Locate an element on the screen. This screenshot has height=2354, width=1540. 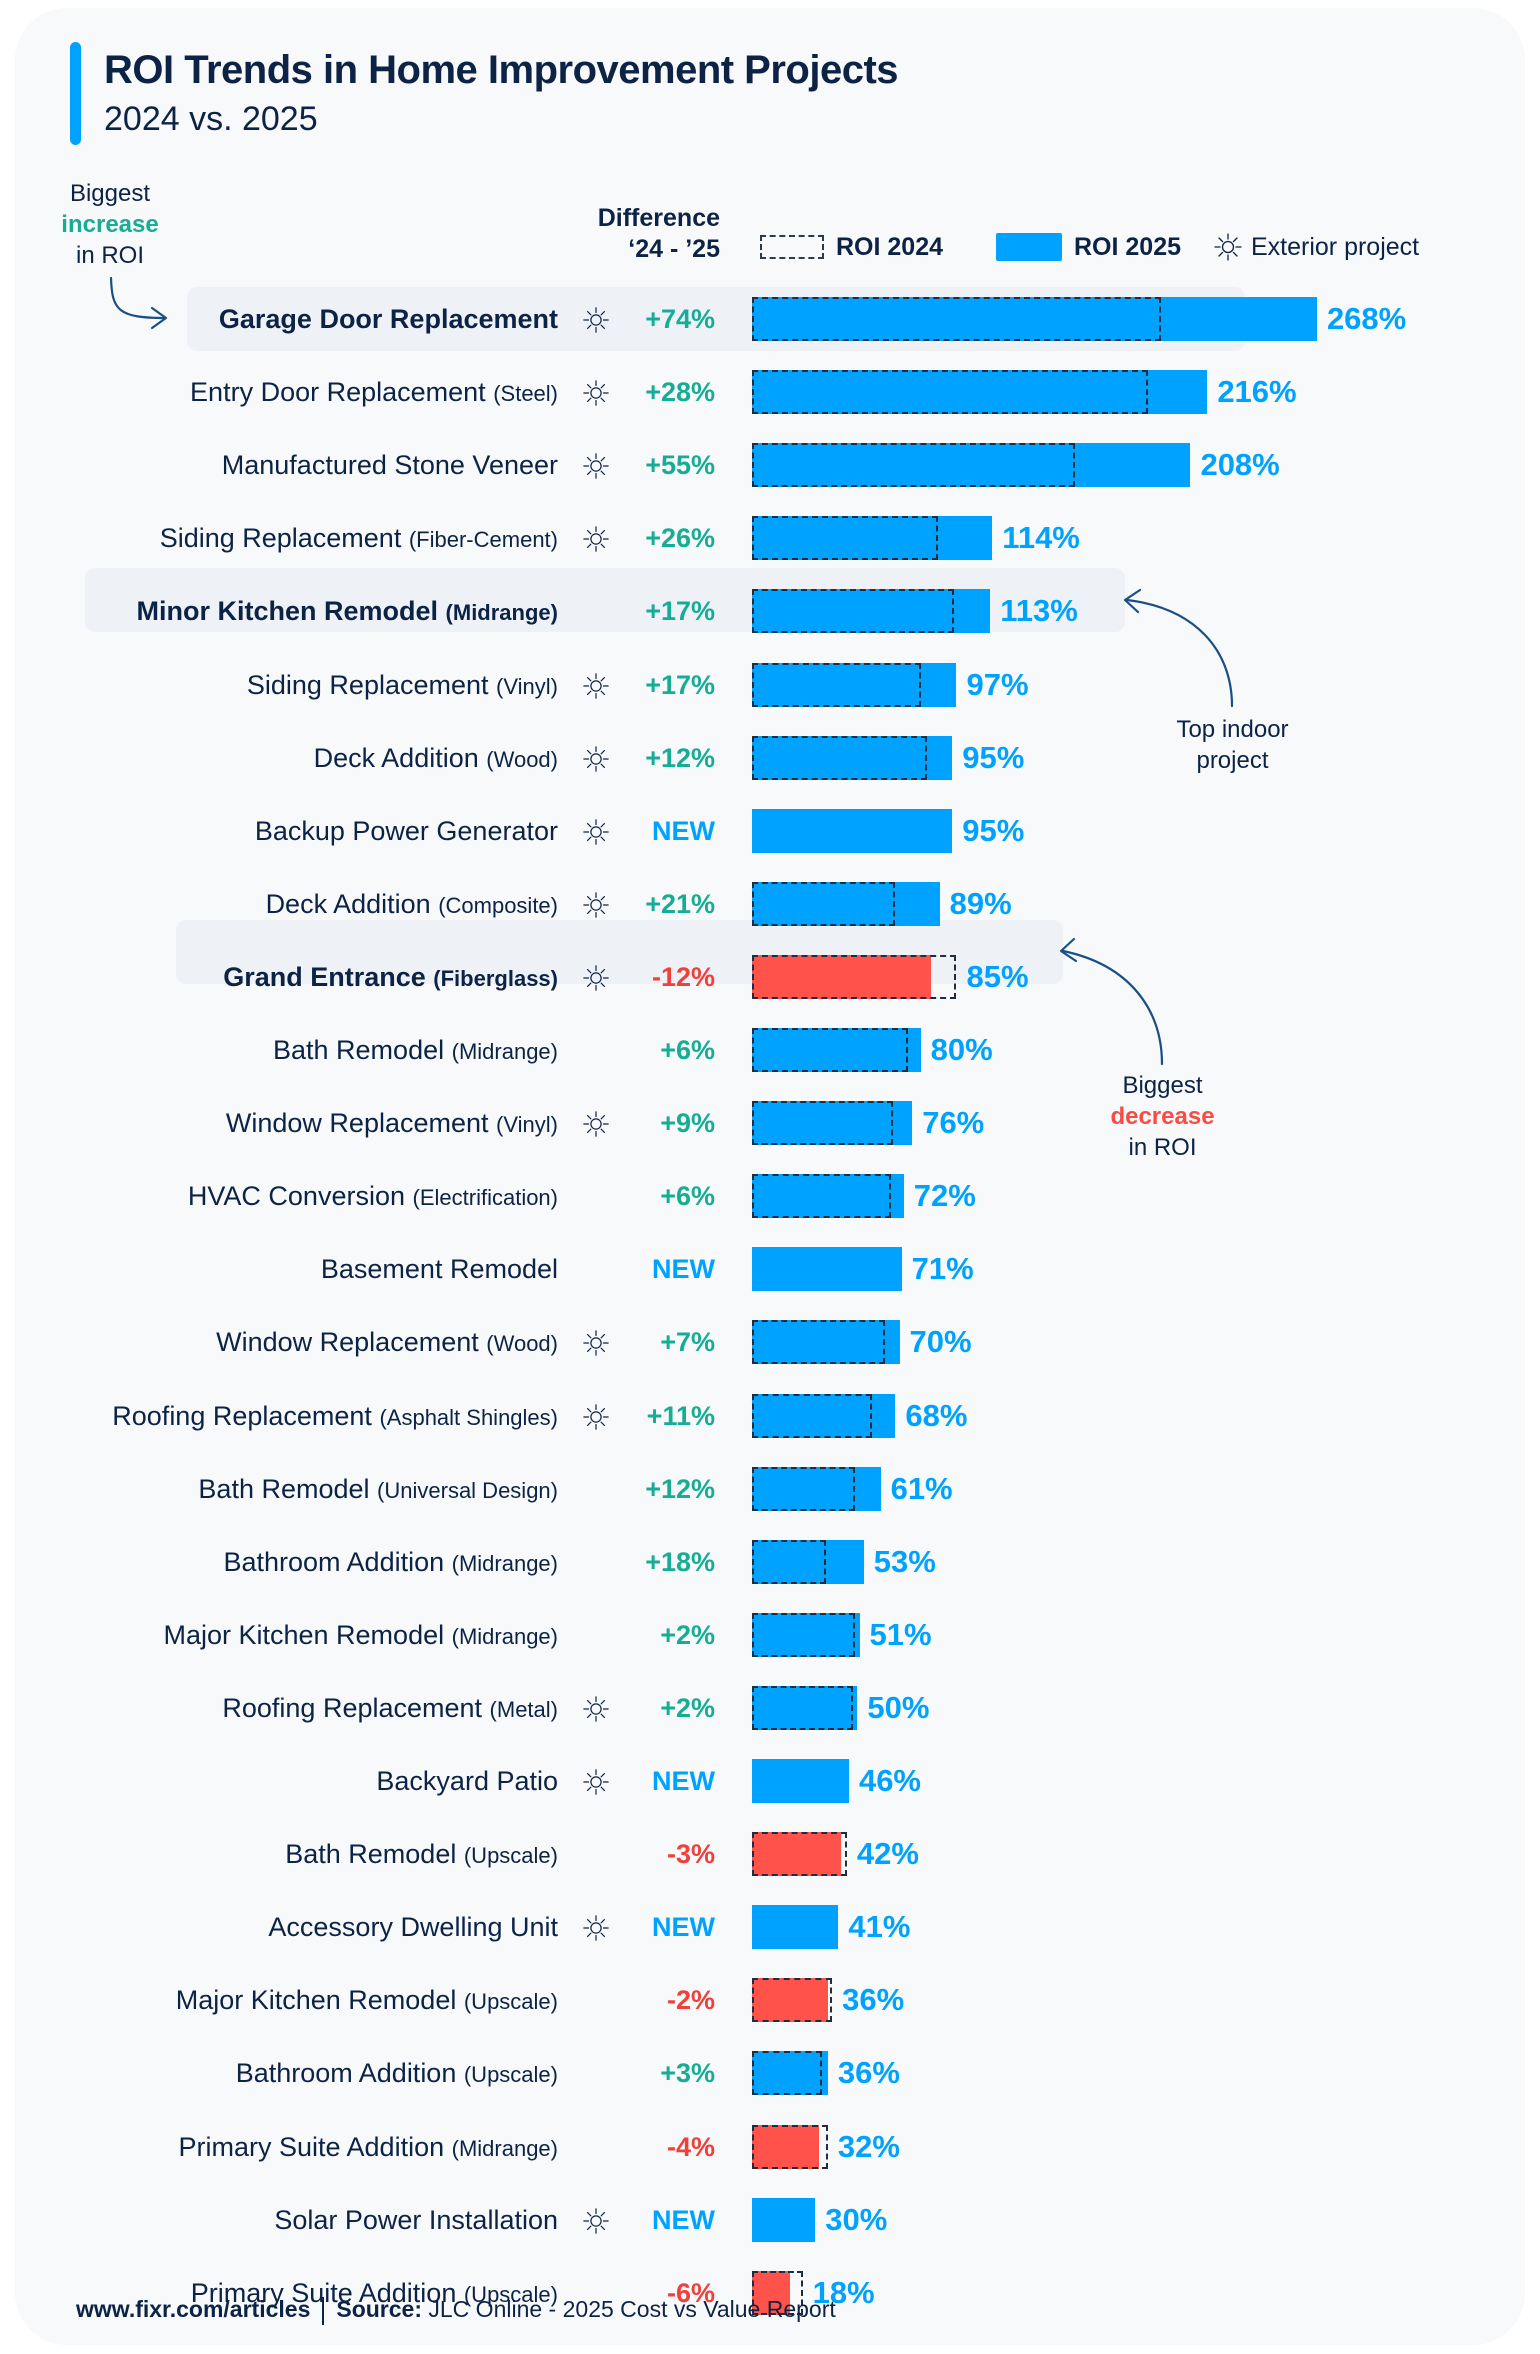
row-label-name: Bath Remodel is located at coordinates (371, 1854).